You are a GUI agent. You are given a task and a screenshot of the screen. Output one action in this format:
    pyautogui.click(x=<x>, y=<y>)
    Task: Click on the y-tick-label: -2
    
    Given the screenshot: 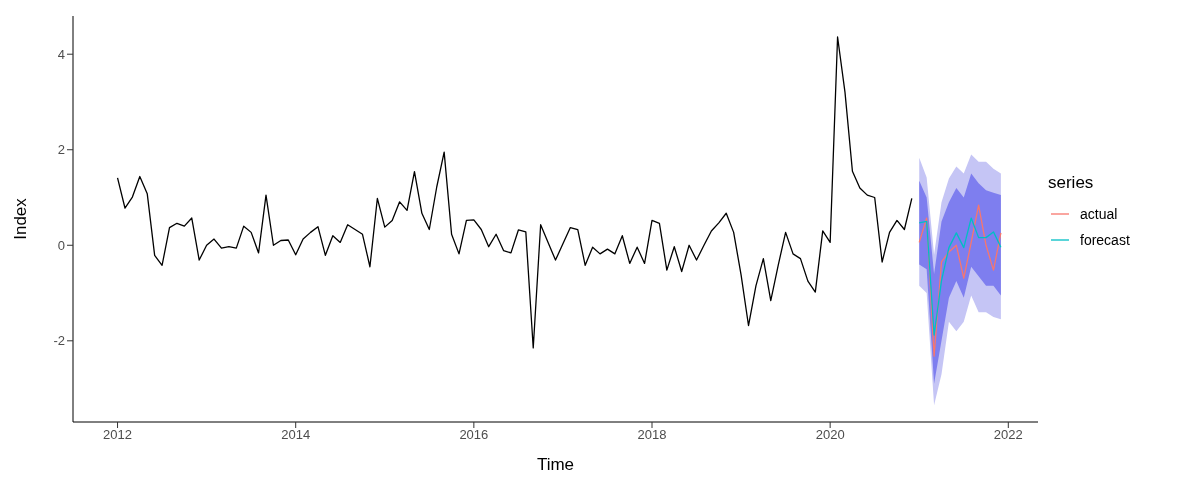 What is the action you would take?
    pyautogui.click(x=59, y=341)
    